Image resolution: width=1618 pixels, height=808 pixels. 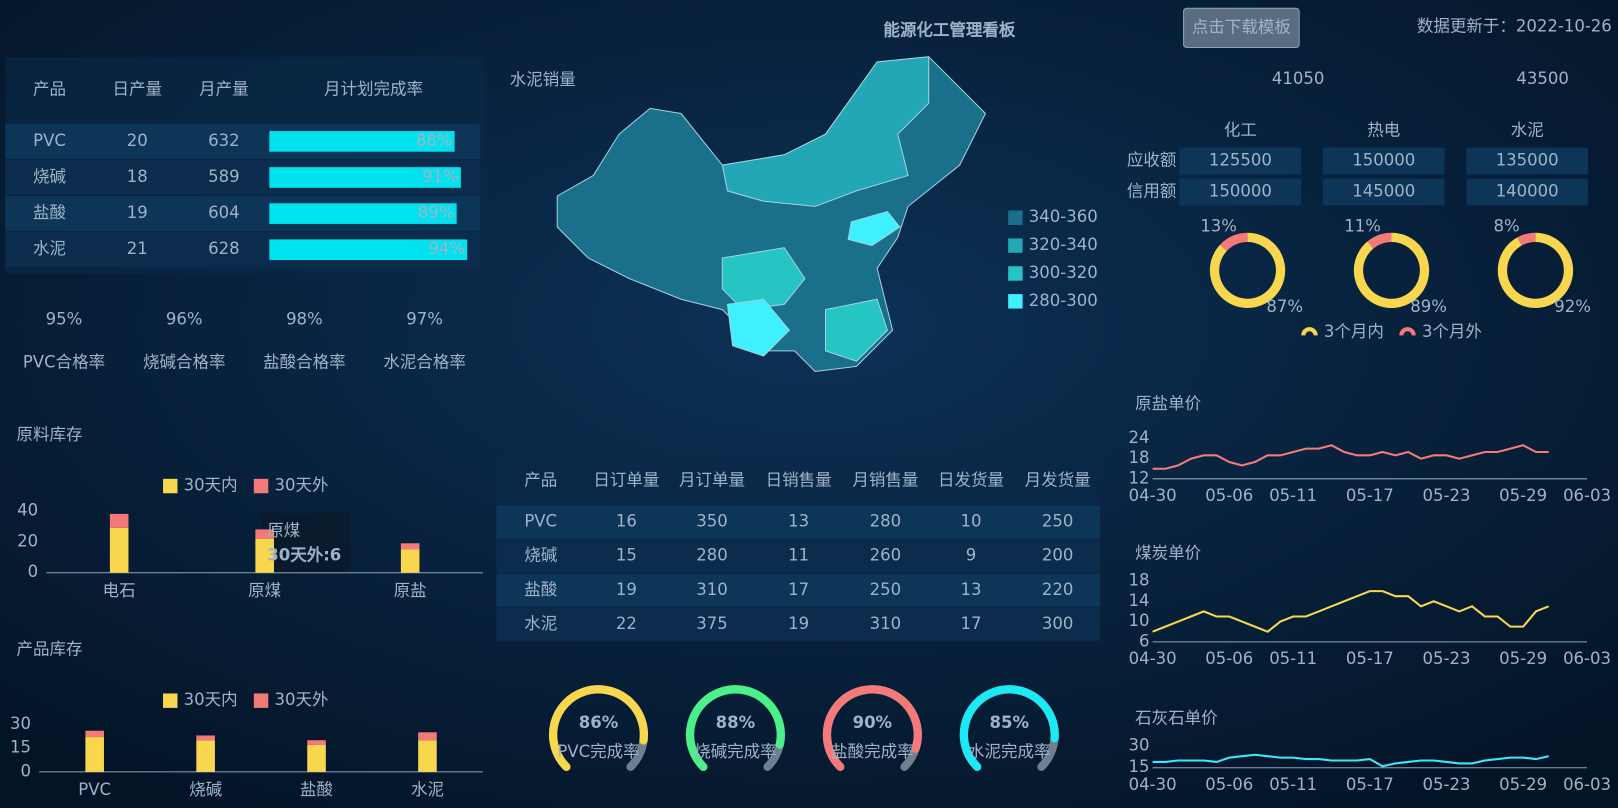 I want to click on donut-label: 8%, so click(x=1506, y=226).